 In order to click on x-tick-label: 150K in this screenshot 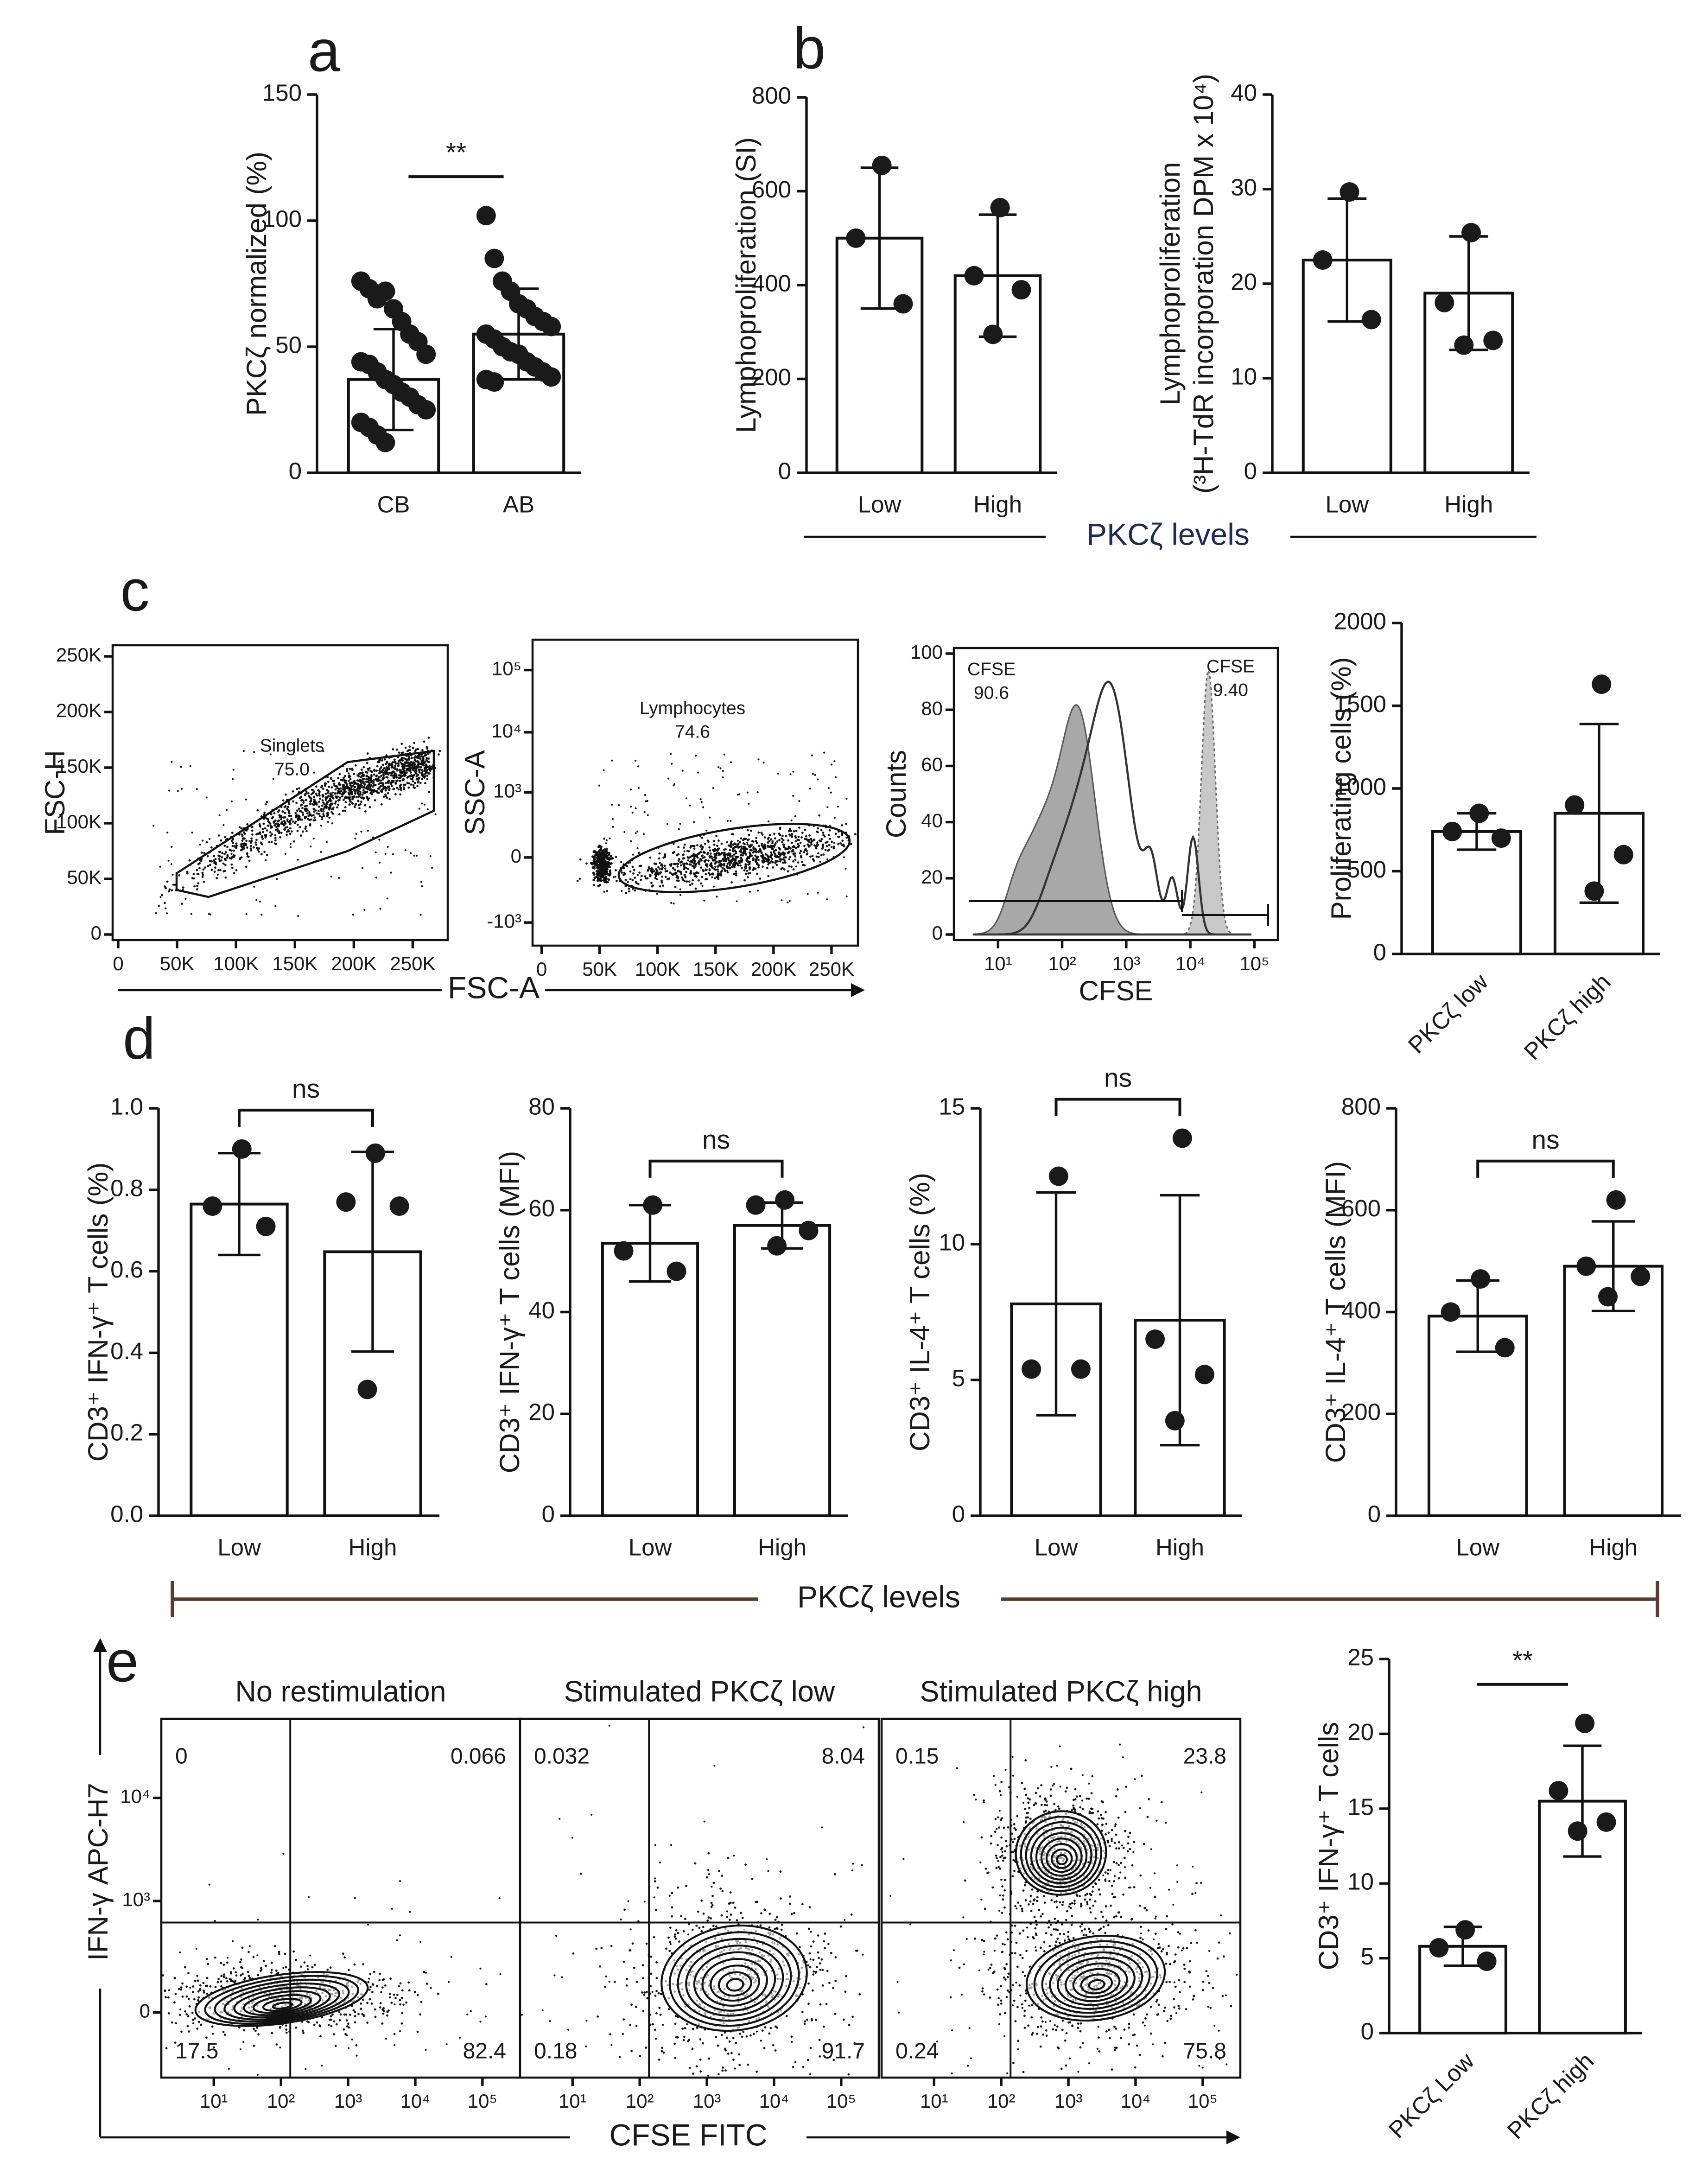, I will do `click(716, 969)`.